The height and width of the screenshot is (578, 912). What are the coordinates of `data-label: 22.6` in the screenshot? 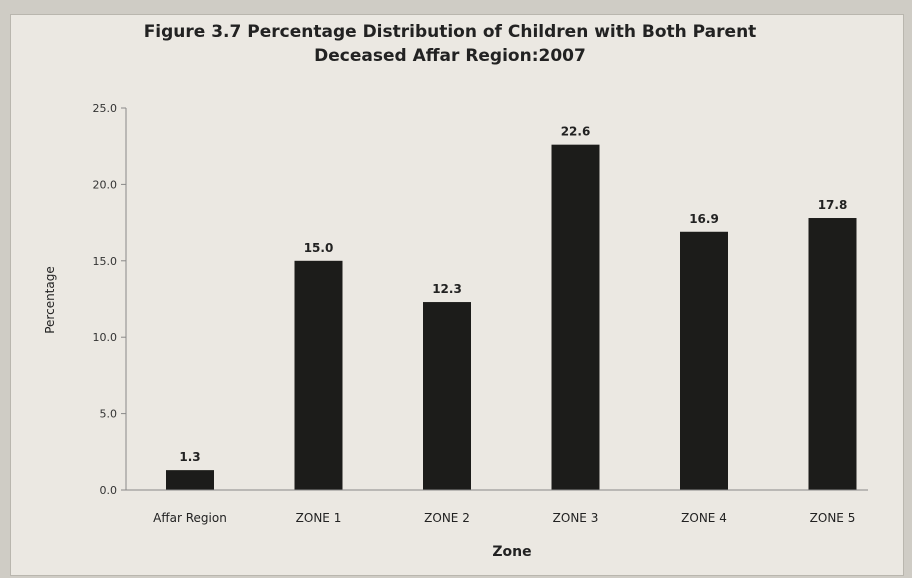 It's located at (576, 132).